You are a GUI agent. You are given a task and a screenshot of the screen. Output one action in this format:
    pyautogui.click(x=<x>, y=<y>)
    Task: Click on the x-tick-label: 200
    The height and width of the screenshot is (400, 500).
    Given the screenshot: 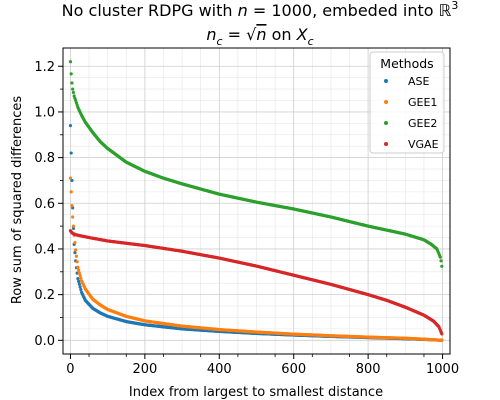 What is the action you would take?
    pyautogui.click(x=144, y=369)
    